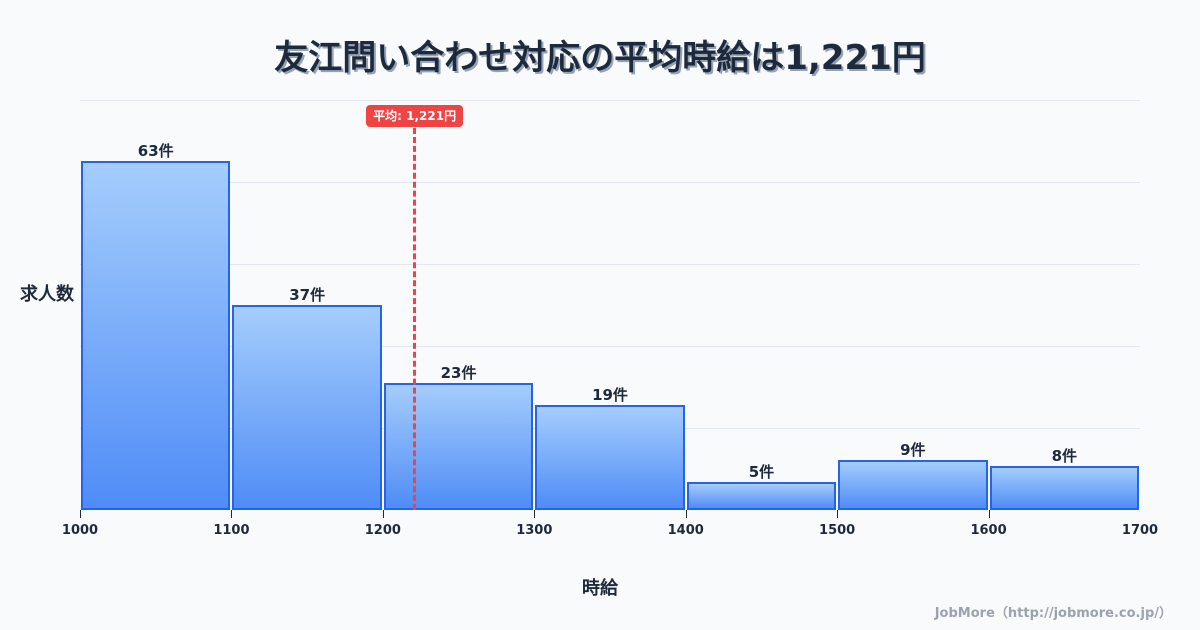  What do you see at coordinates (610, 394) in the screenshot?
I see `bar-value-label: 19件` at bounding box center [610, 394].